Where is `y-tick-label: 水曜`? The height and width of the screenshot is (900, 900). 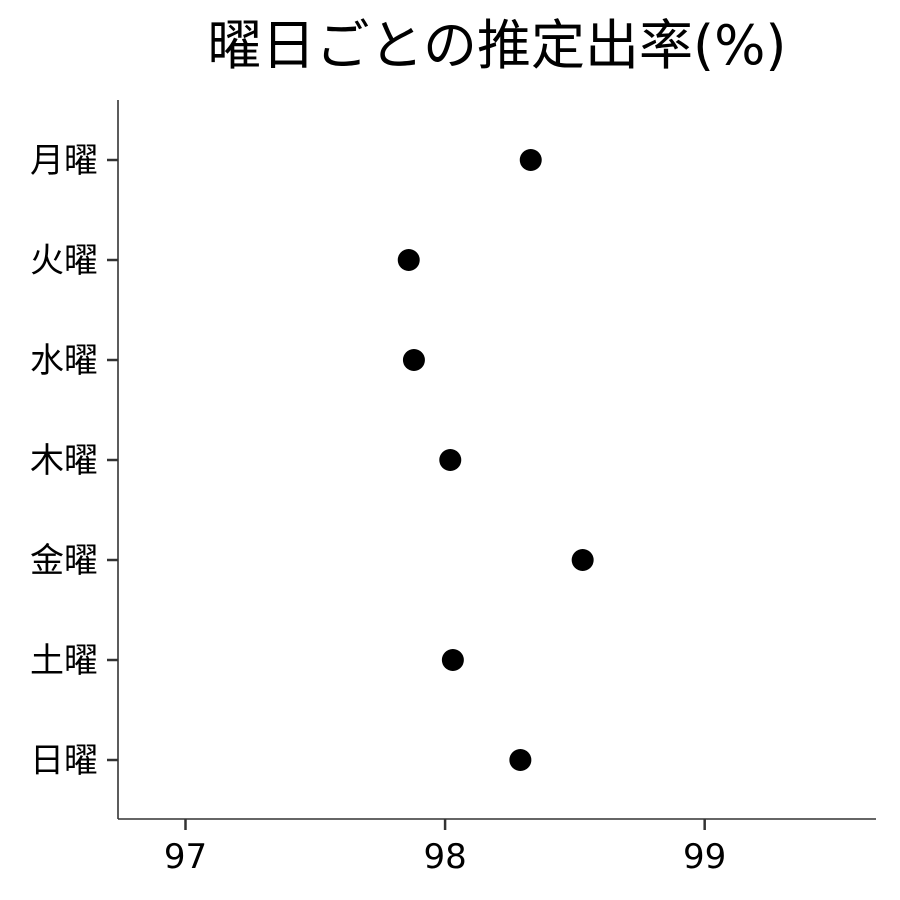 y-tick-label: 水曜 is located at coordinates (64, 361).